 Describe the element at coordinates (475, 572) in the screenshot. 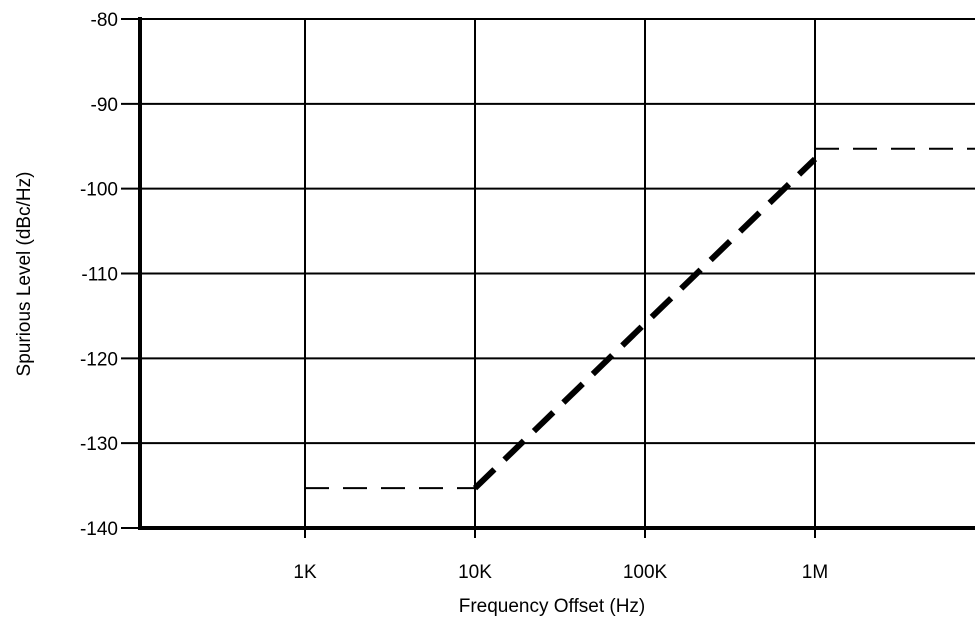

I see `x-tick-label: 10K` at that location.